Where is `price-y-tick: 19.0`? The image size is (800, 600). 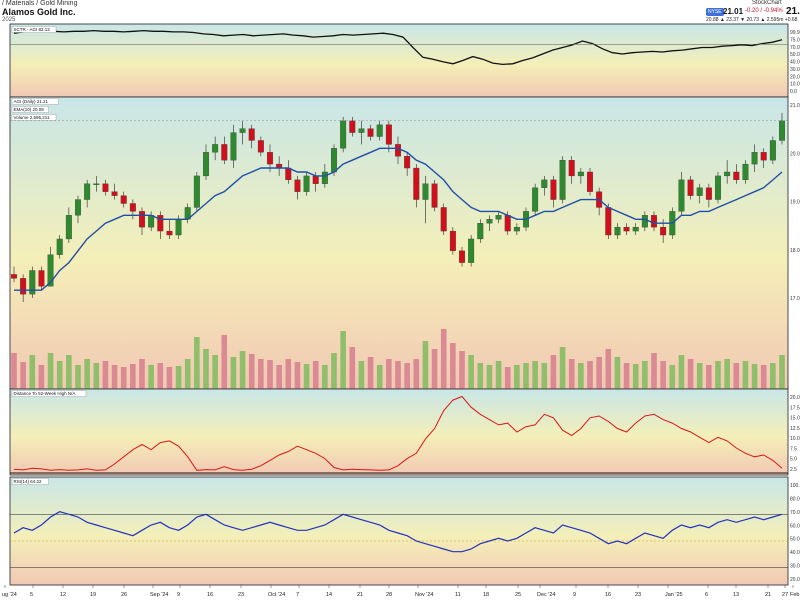 price-y-tick: 19.0 is located at coordinates (795, 203).